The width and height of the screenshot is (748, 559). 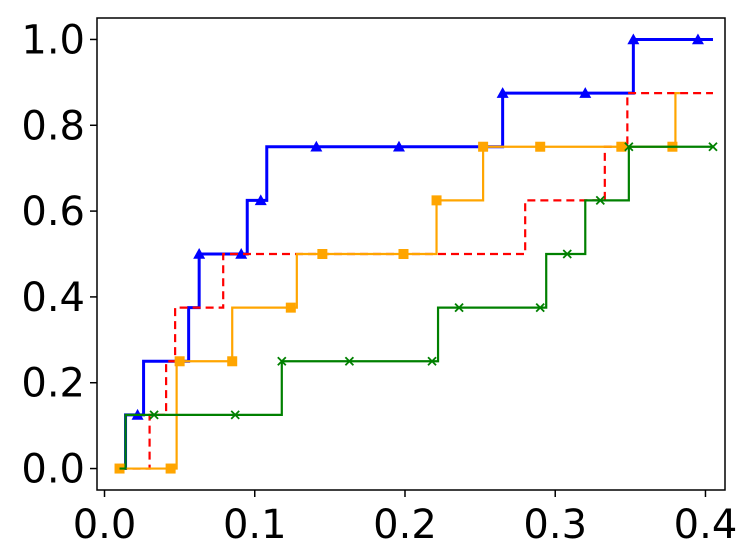 What do you see at coordinates (53, 212) in the screenshot?
I see `y-tick-label: 0.6` at bounding box center [53, 212].